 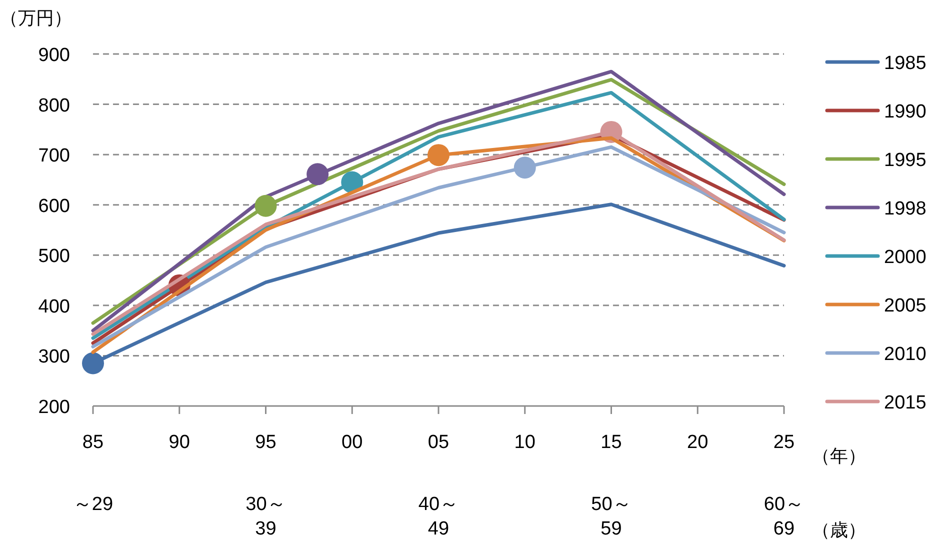 What do you see at coordinates (265, 442) in the screenshot?
I see `x-tick-label: 95` at bounding box center [265, 442].